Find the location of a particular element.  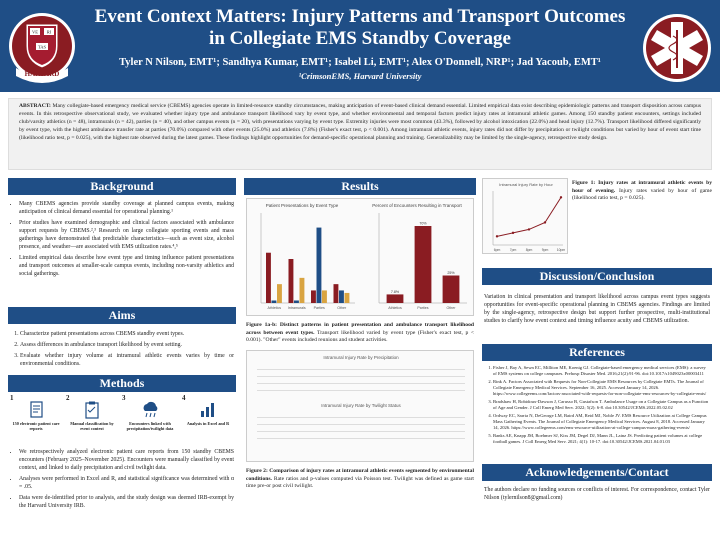

bar-head-other is located at coordinates (347, 297).